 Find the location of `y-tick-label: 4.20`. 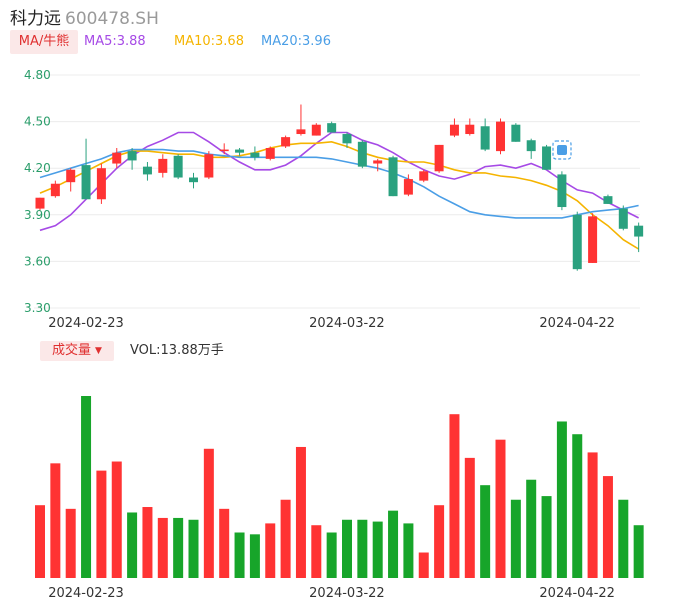

y-tick-label: 4.20 is located at coordinates (37, 168).